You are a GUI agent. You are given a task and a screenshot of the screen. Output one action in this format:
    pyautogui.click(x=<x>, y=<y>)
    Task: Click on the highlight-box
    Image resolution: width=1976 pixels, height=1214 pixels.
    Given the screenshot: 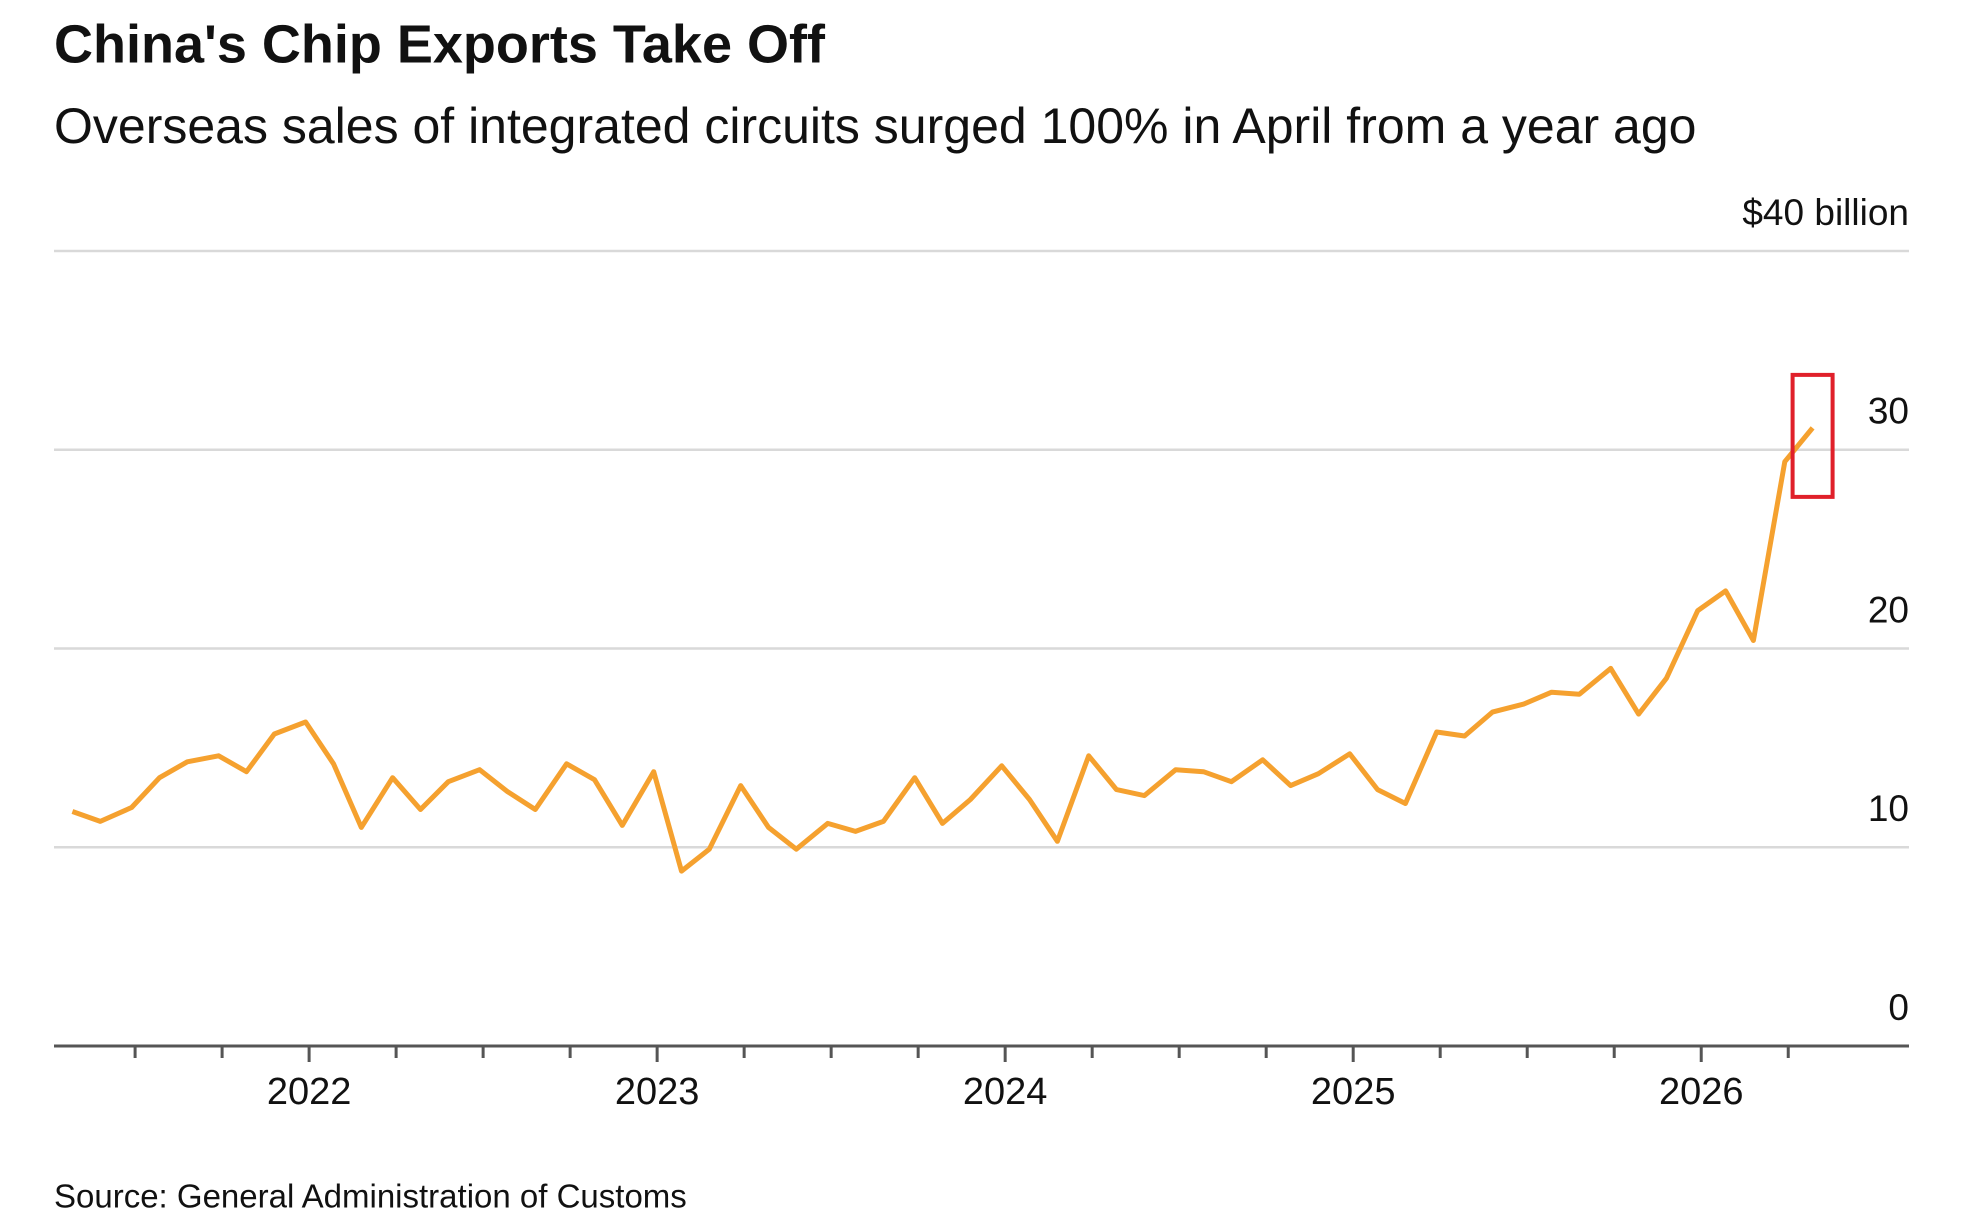 What is the action you would take?
    pyautogui.click(x=1812, y=435)
    